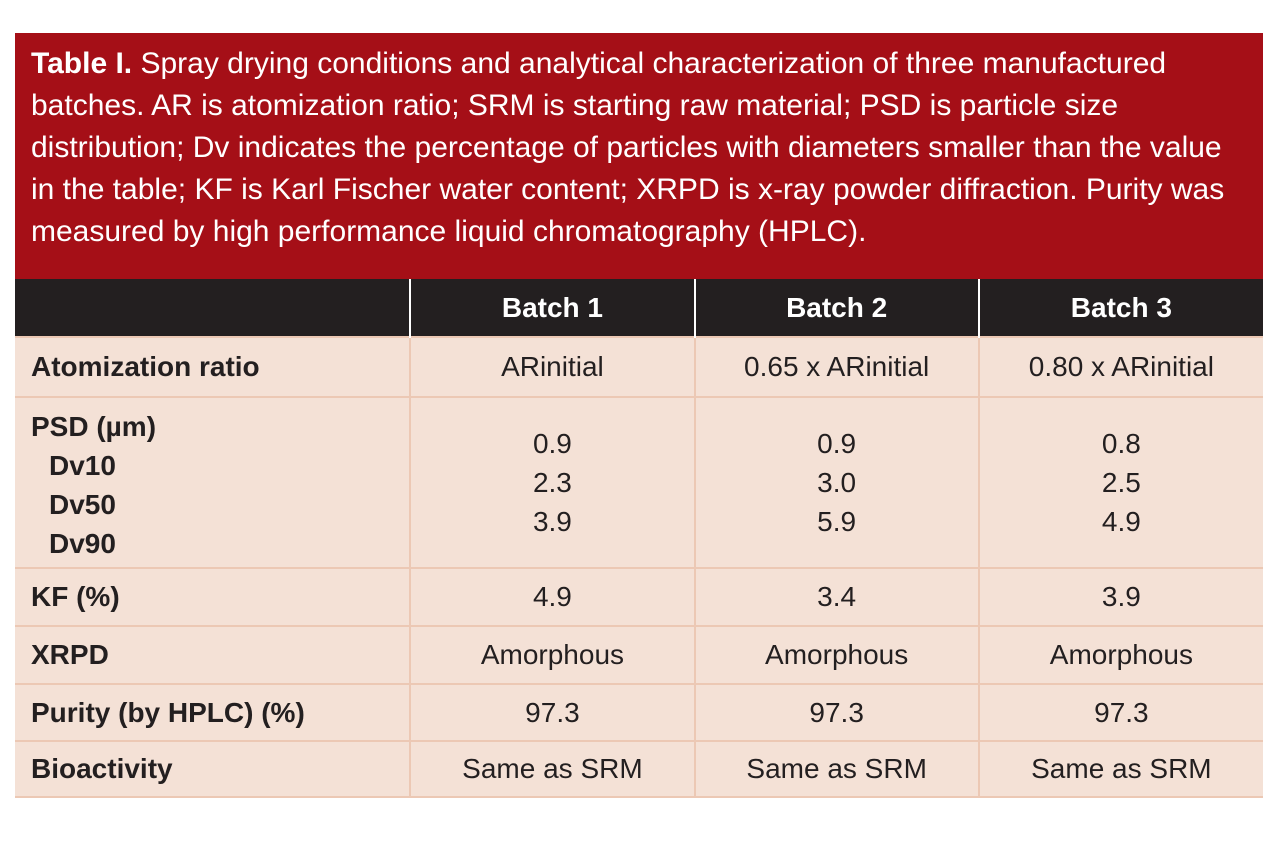 The image size is (1280, 851). What do you see at coordinates (837, 521) in the screenshot?
I see `psd-batch-2-dv90: 5.9` at bounding box center [837, 521].